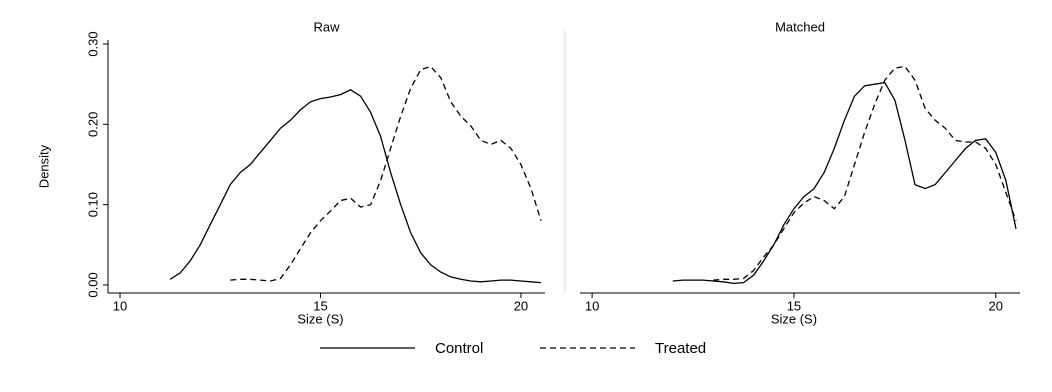 Image resolution: width=1052 pixels, height=392 pixels. Describe the element at coordinates (92, 204) in the screenshot. I see `y-tick-label: 0.10` at that location.